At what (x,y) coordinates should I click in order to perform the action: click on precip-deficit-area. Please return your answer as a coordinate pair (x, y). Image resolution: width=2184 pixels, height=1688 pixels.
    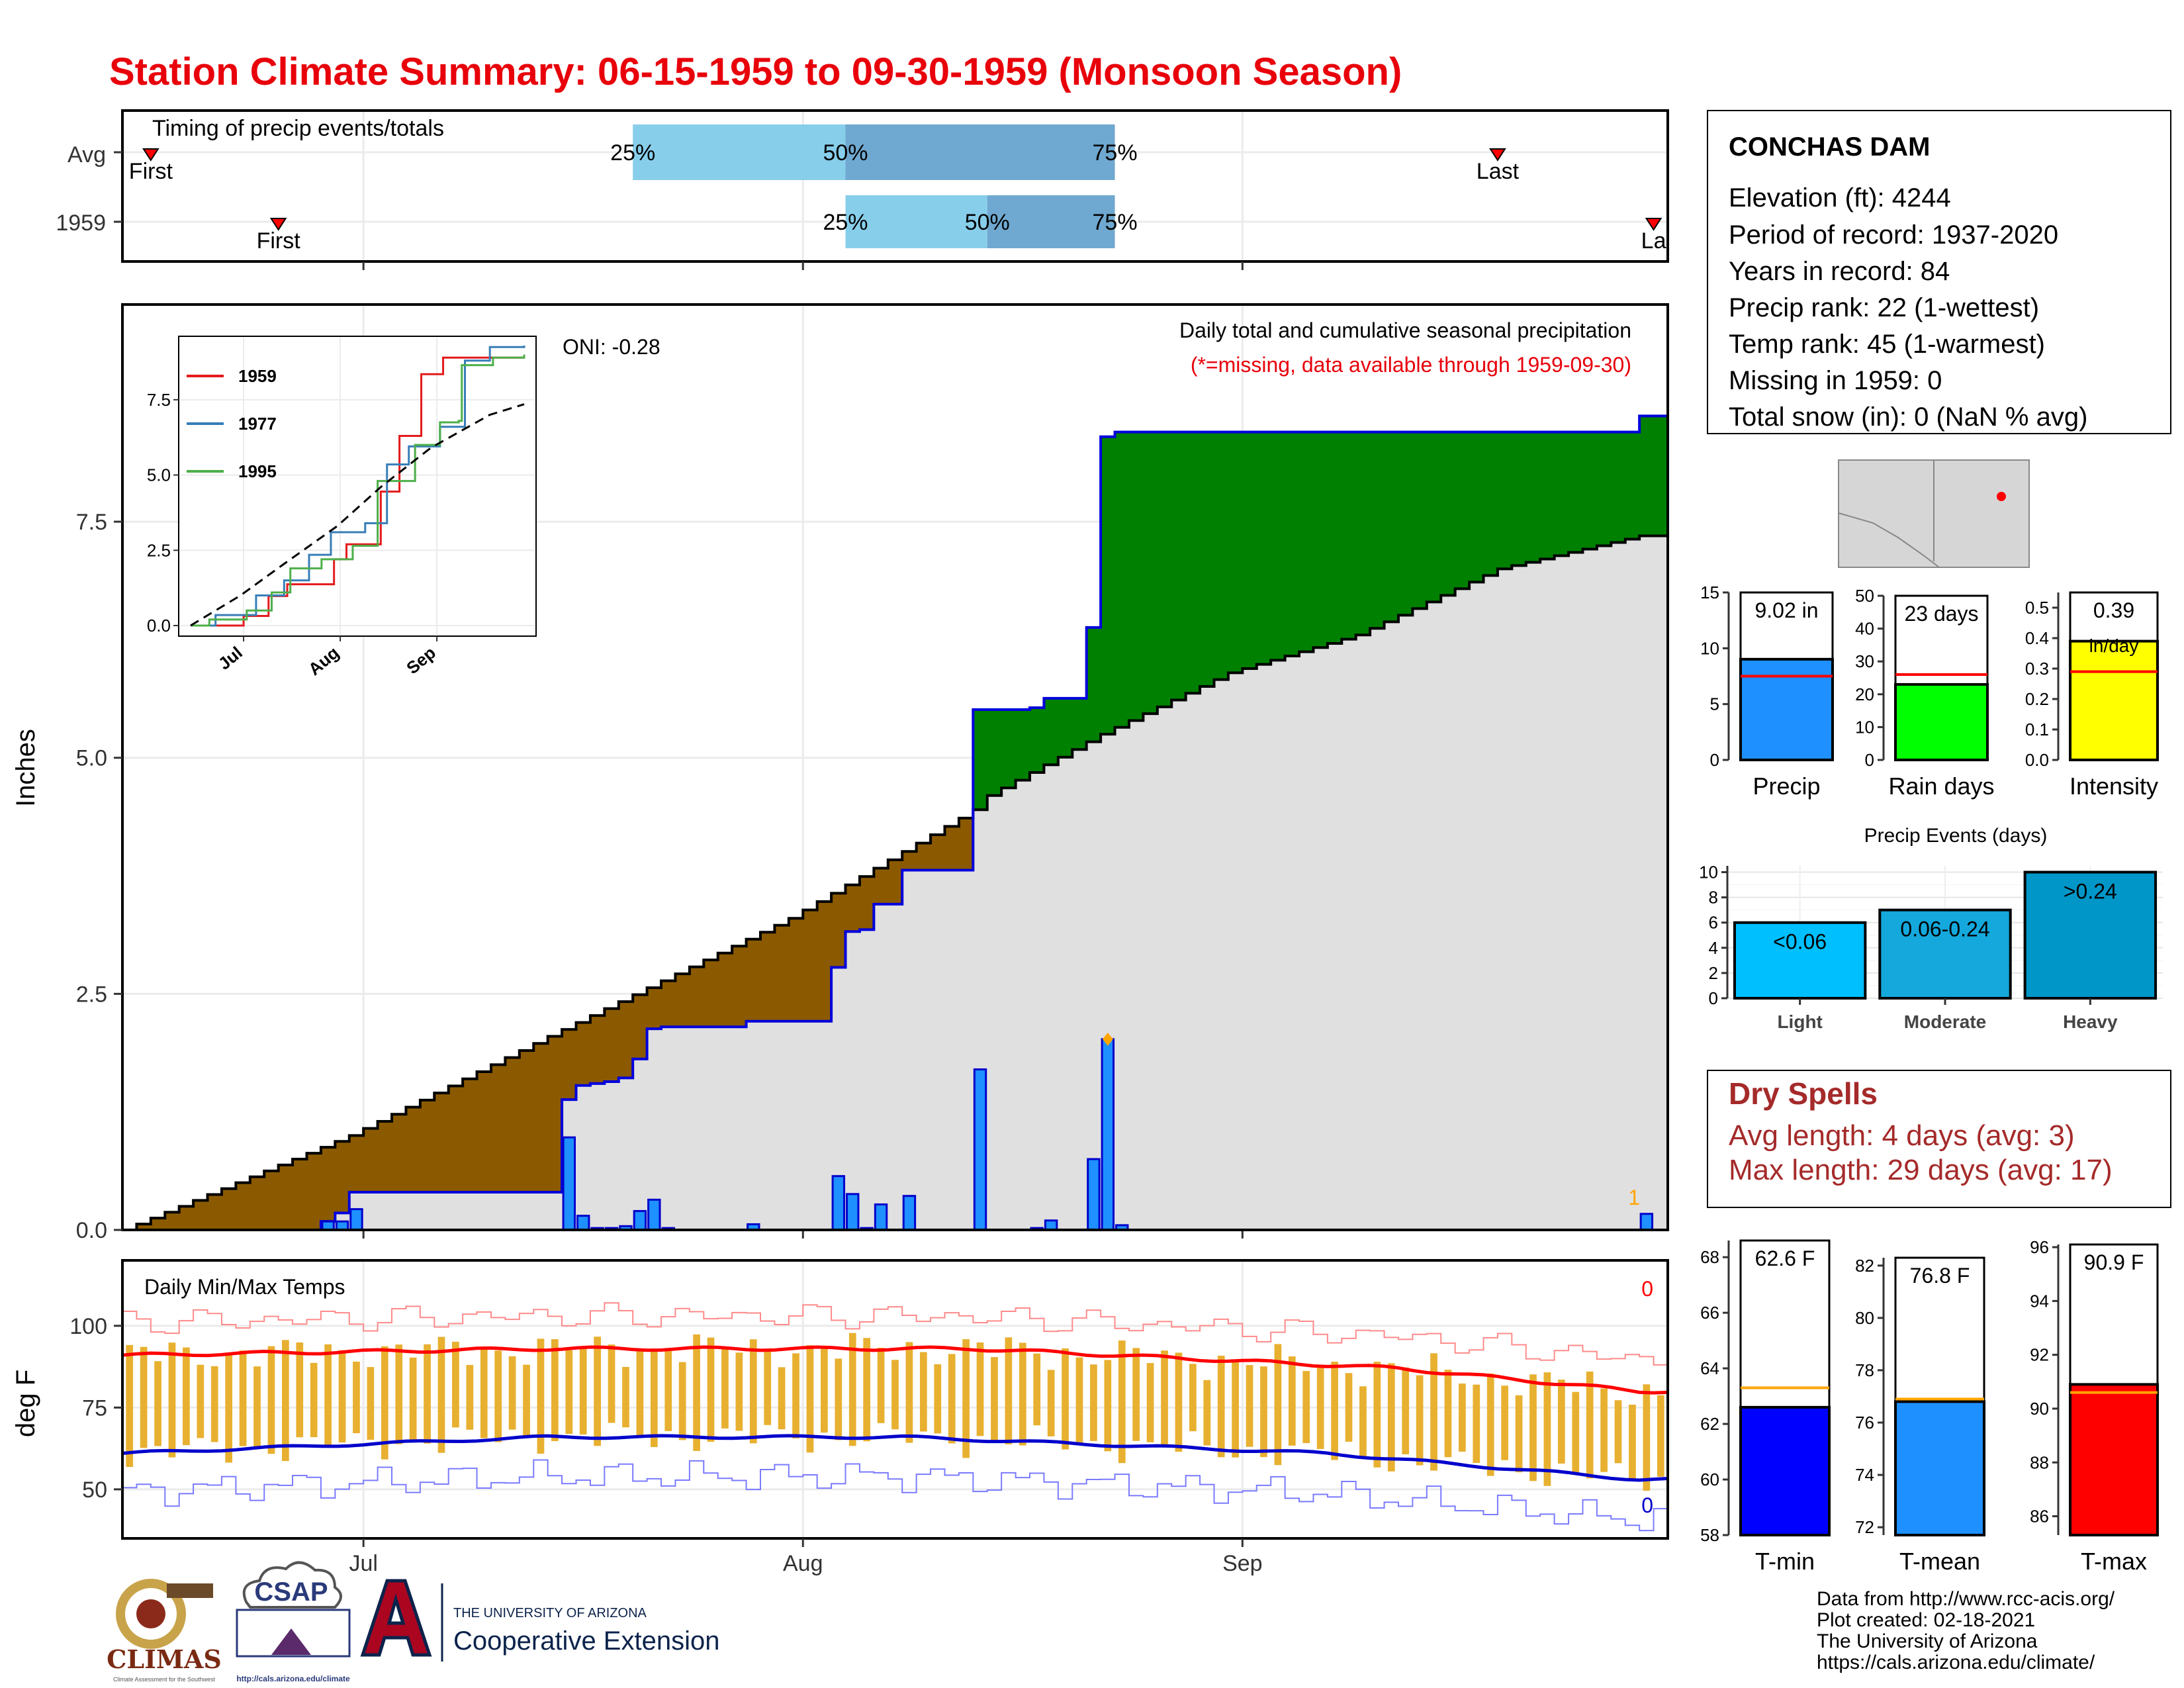
    Looking at the image, I should click on (555, 1024).